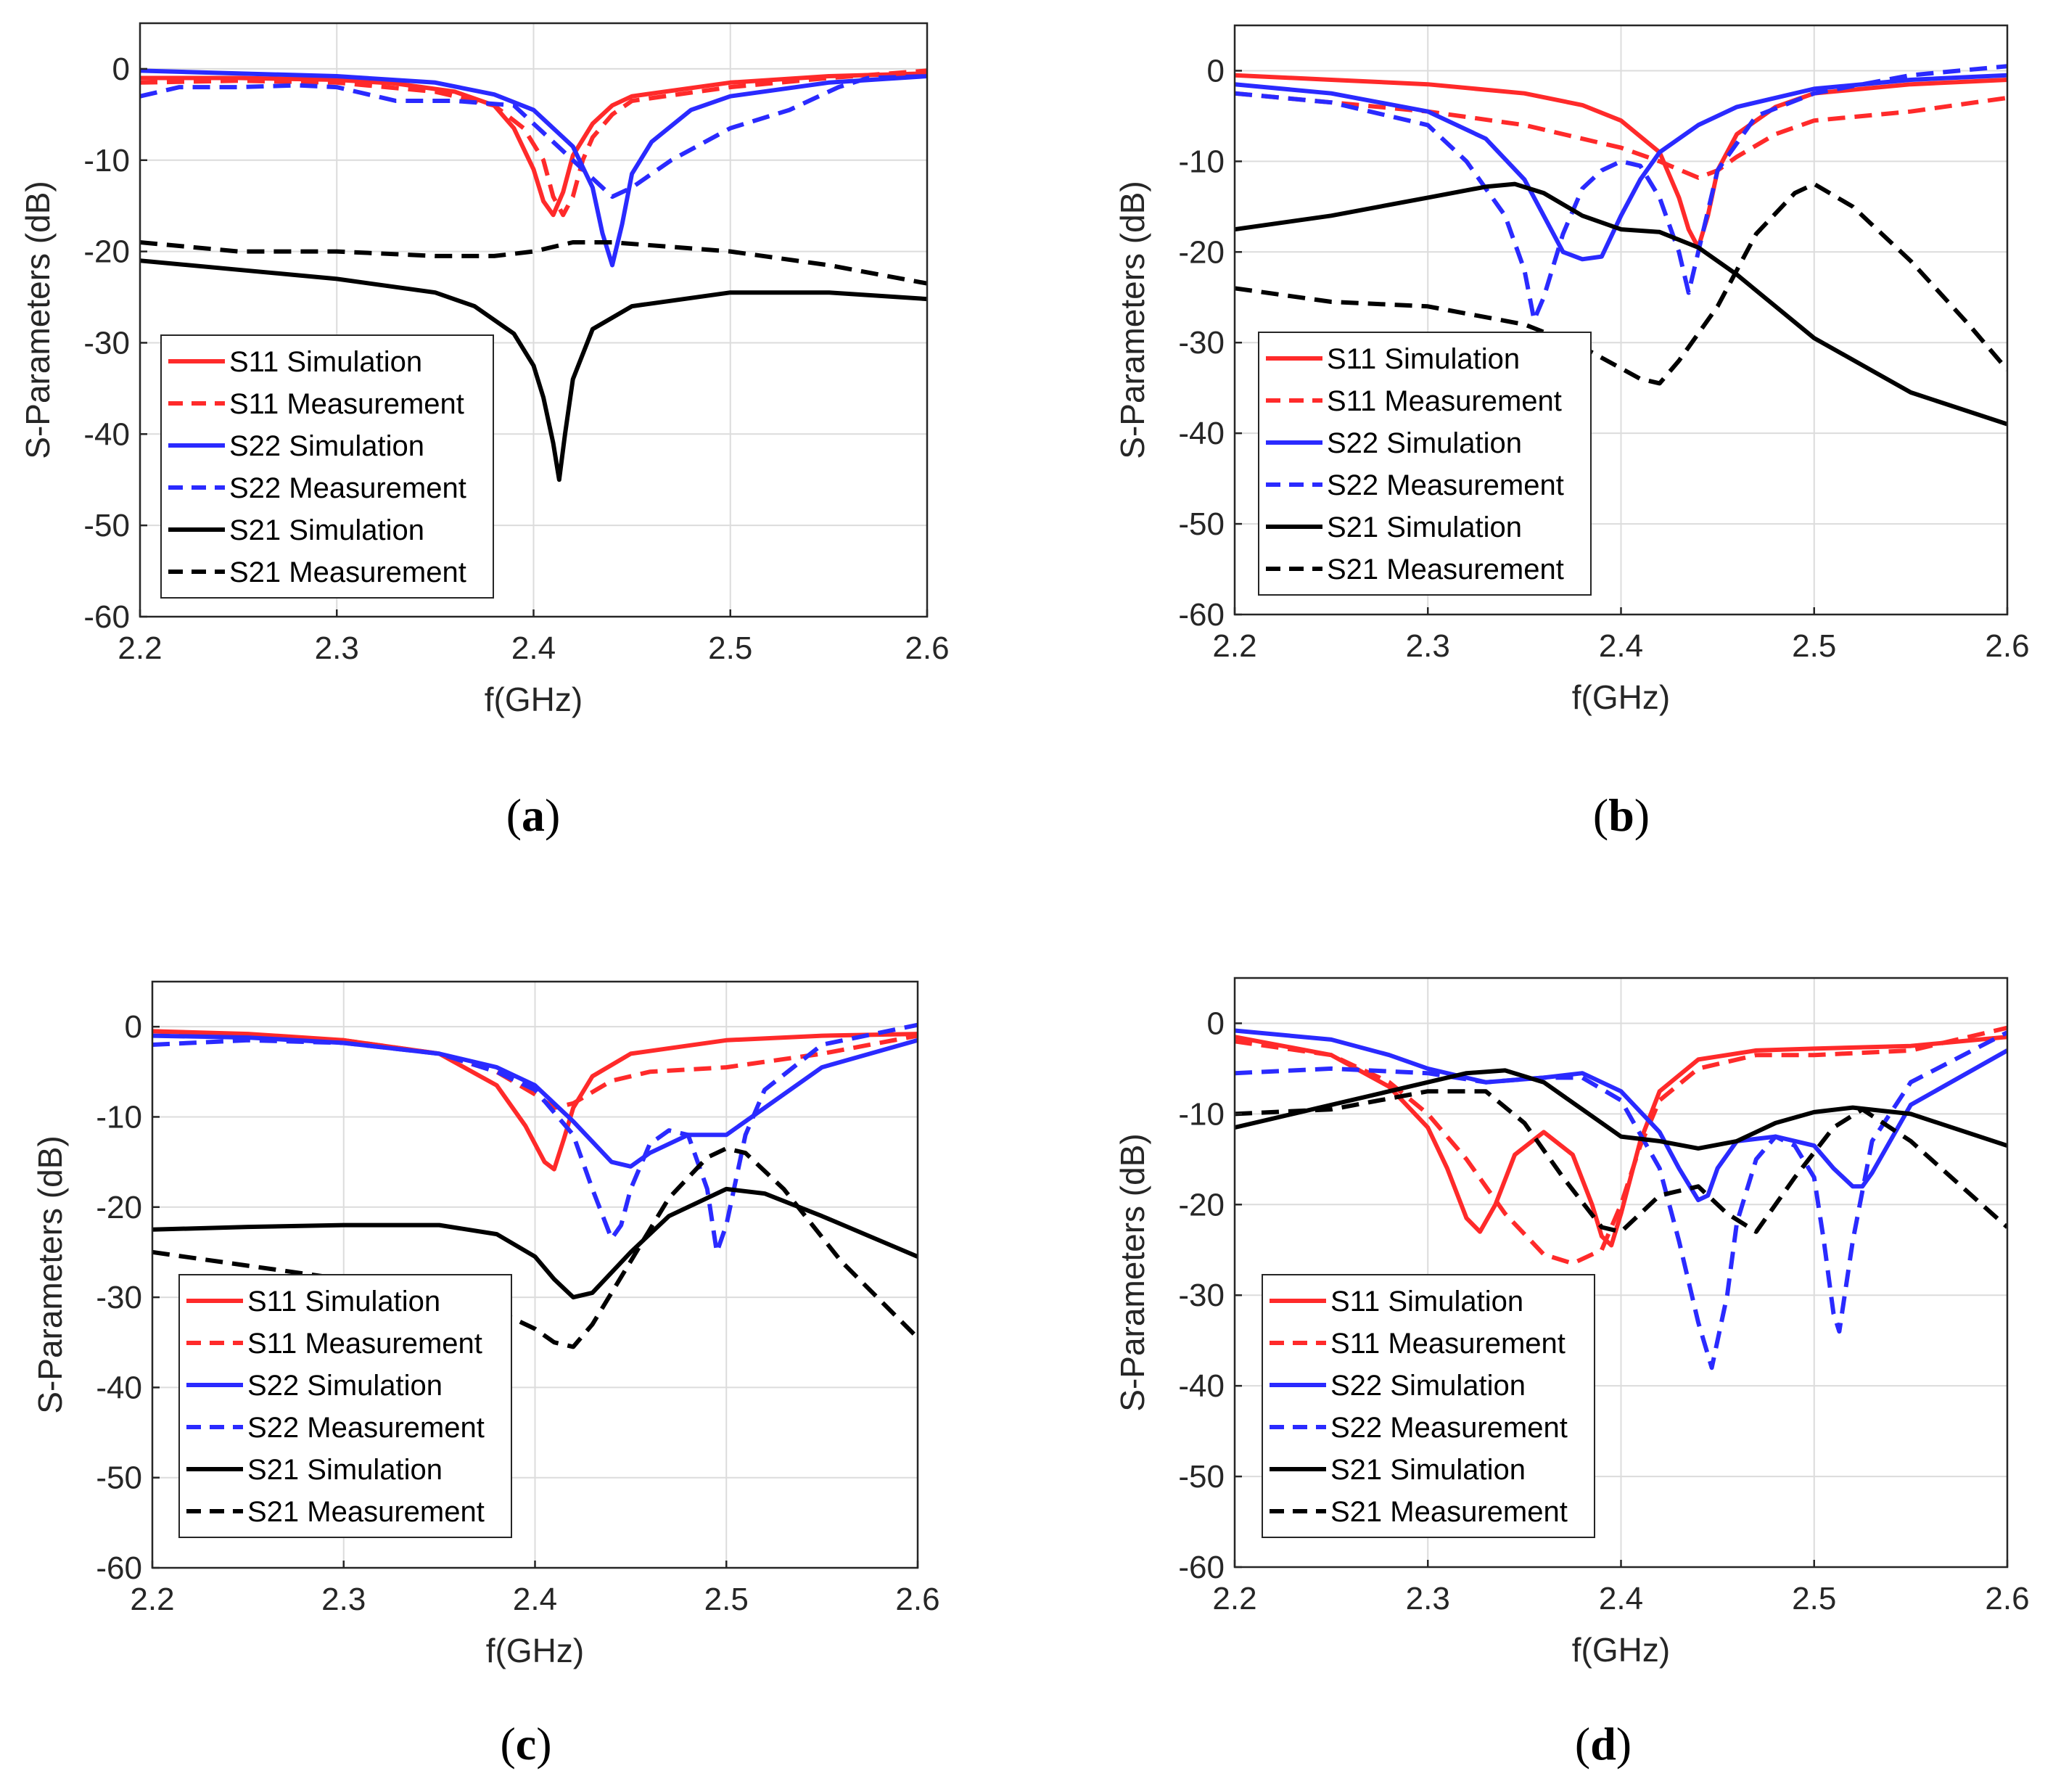 Image resolution: width=2053 pixels, height=1792 pixels. I want to click on panel-label: (a), so click(533, 815).